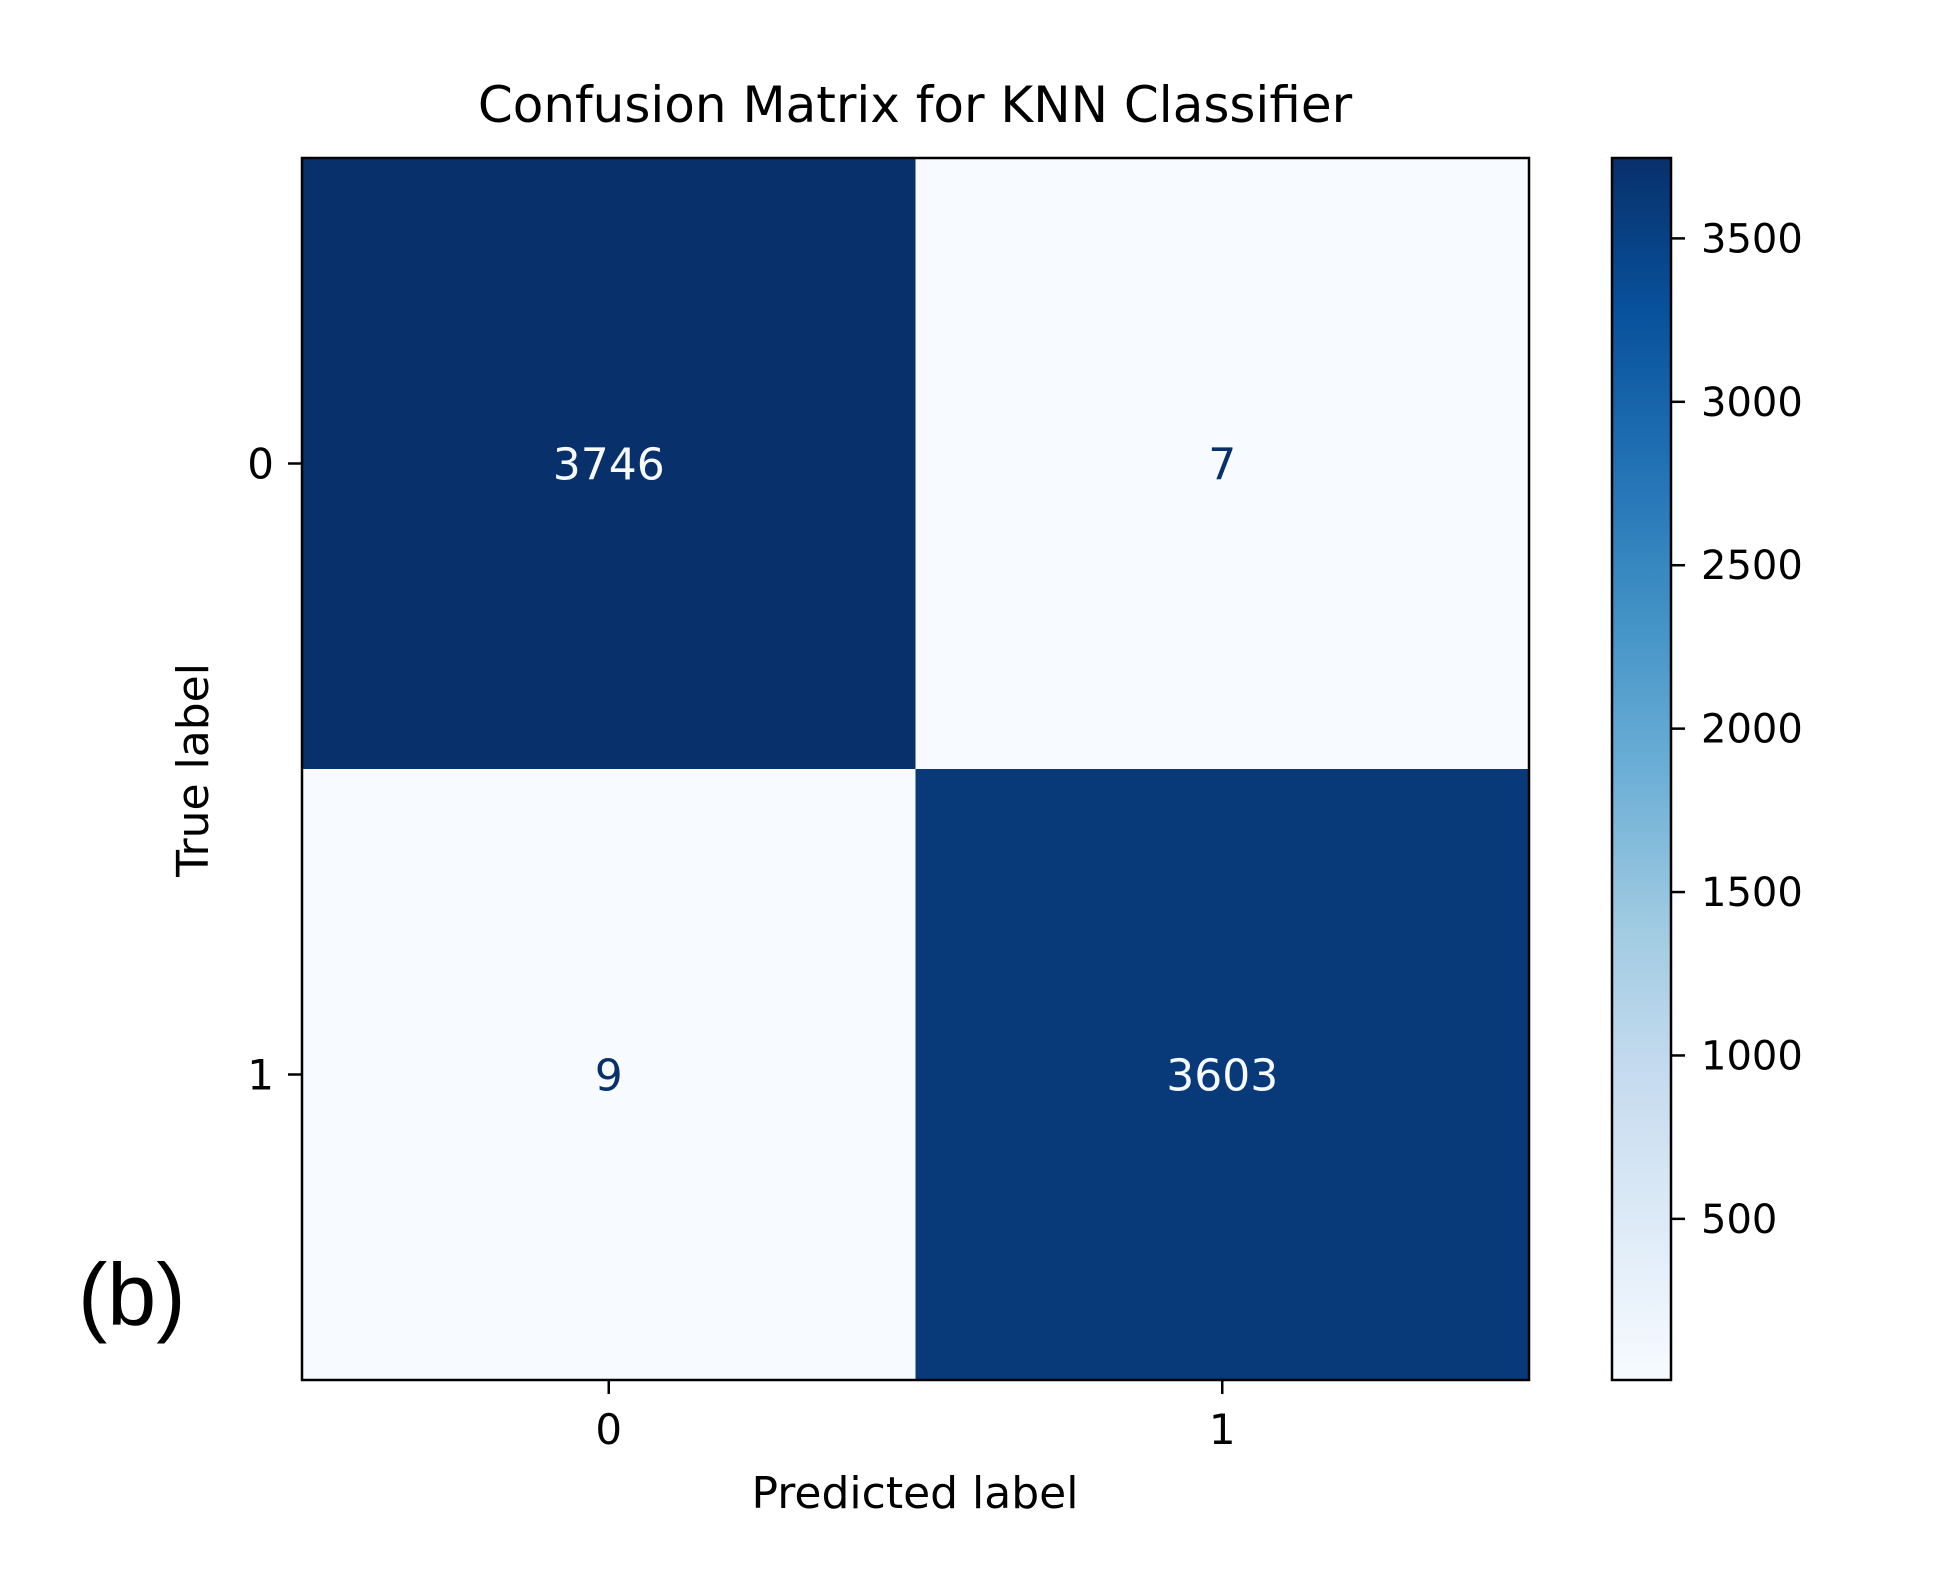 Image resolution: width=1952 pixels, height=1586 pixels. Describe the element at coordinates (608, 1429) in the screenshot. I see `x-tick-label-0: 0` at that location.